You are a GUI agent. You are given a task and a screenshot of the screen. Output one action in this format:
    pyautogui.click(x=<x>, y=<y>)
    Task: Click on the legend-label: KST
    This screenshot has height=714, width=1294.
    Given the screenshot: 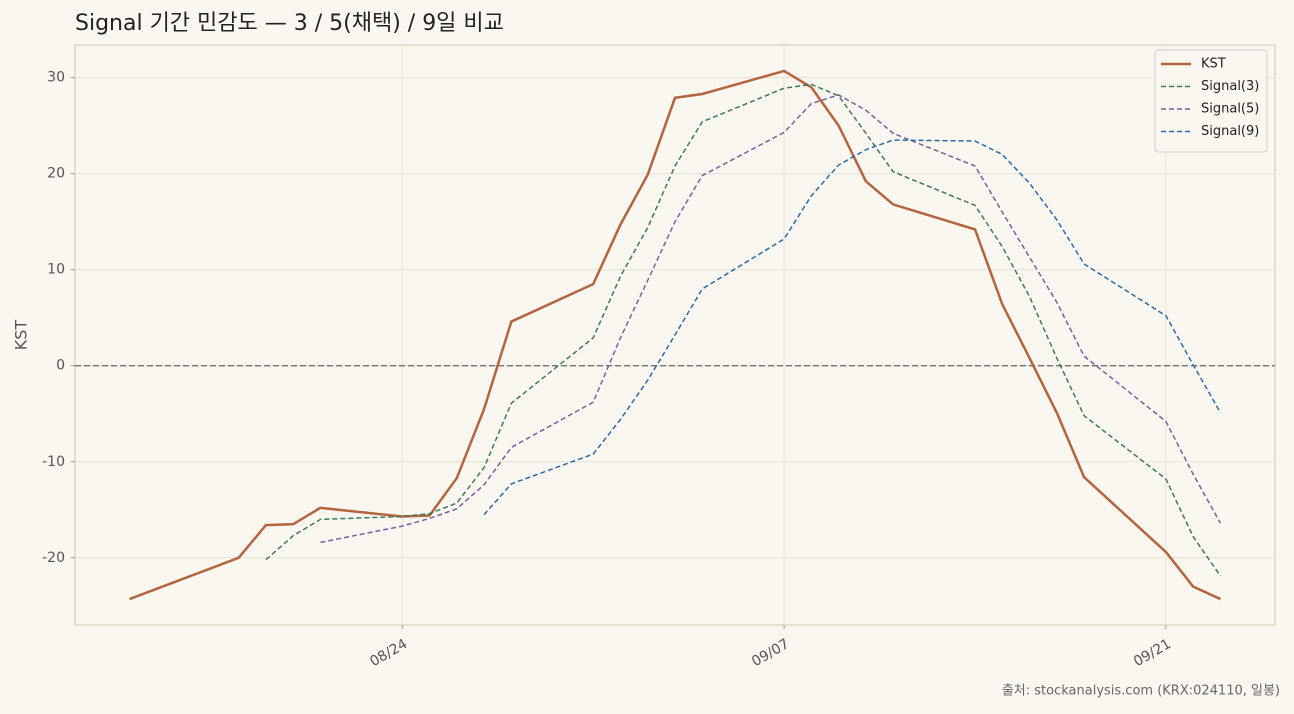 What is the action you would take?
    pyautogui.click(x=1213, y=64)
    